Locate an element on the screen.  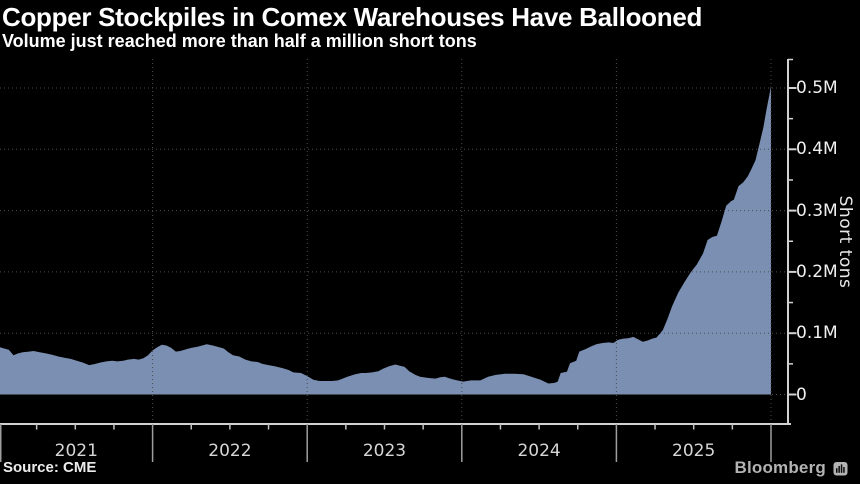
y-axis-title: Short tons is located at coordinates (845, 242).